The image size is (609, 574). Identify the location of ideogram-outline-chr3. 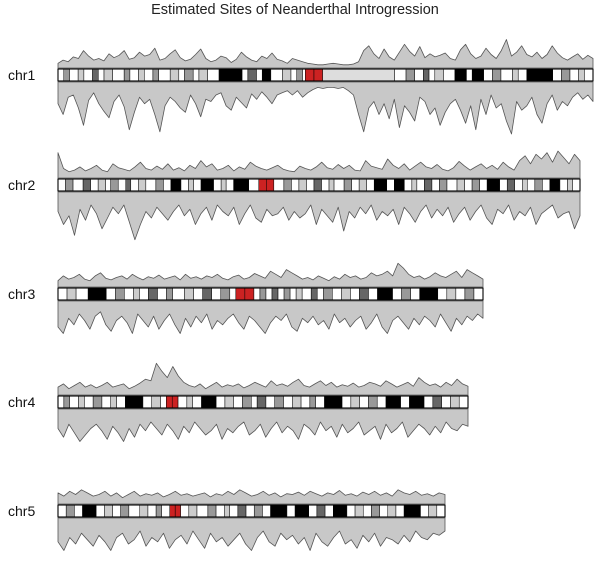
(270, 294).